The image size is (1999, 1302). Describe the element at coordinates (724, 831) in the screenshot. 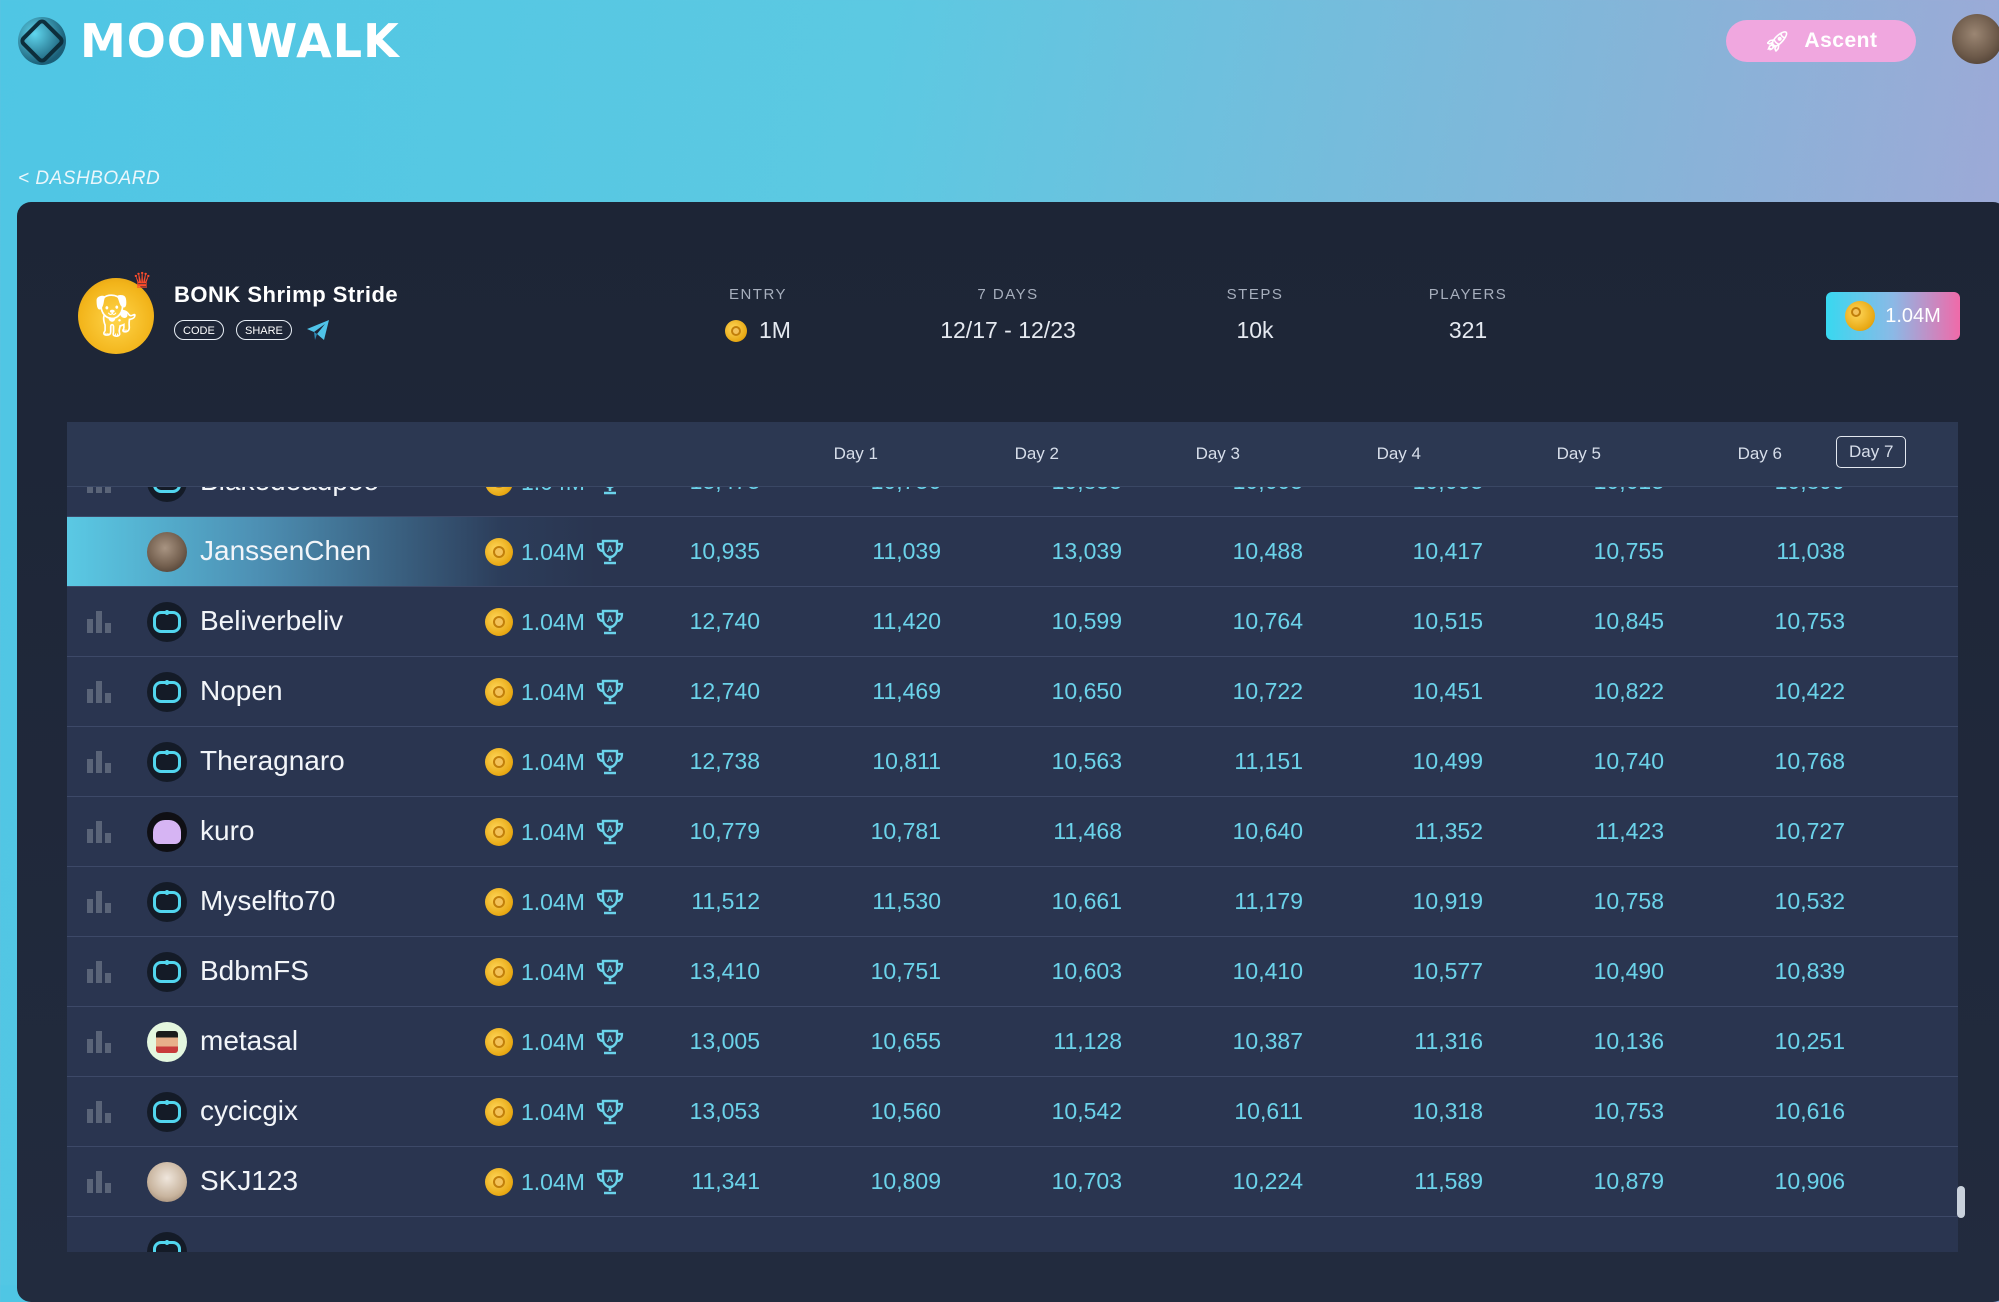

I see `day-1-steps: 10,779` at that location.